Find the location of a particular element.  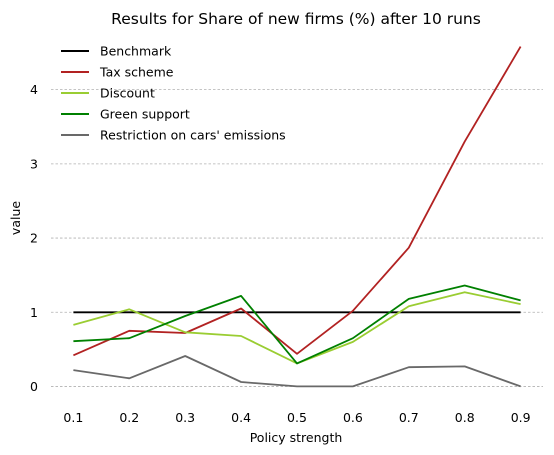

y-axis-label: value is located at coordinates (15, 218).